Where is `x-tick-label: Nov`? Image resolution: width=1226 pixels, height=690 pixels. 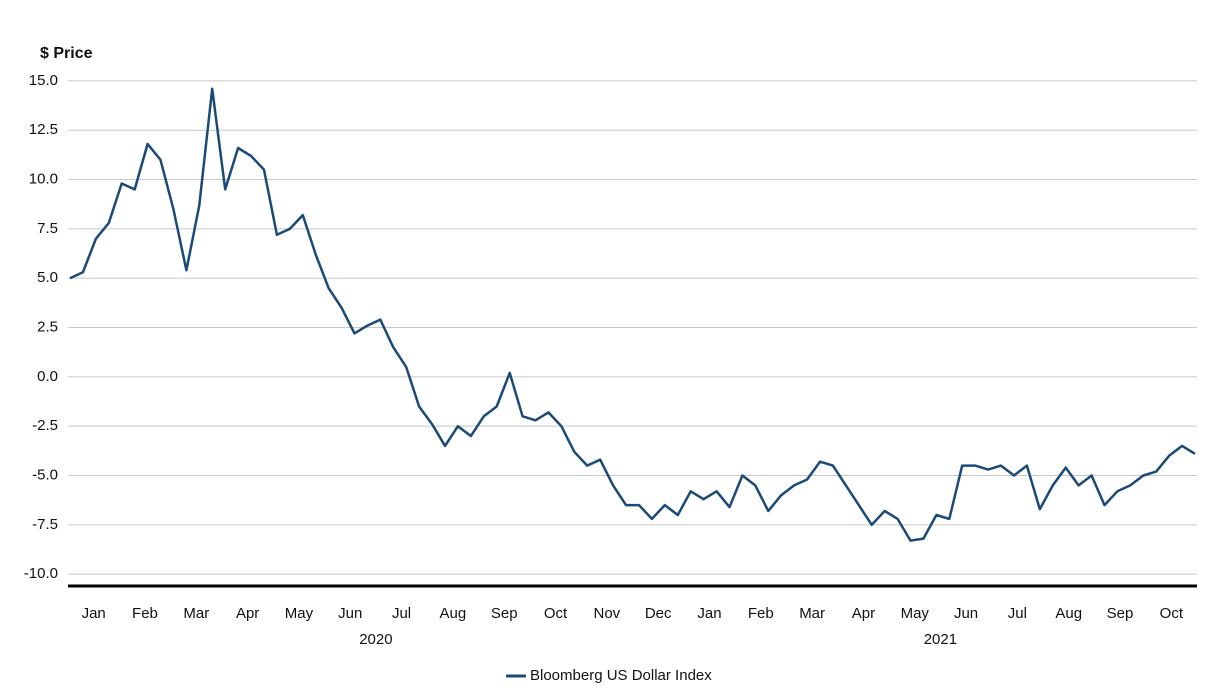 x-tick-label: Nov is located at coordinates (606, 613).